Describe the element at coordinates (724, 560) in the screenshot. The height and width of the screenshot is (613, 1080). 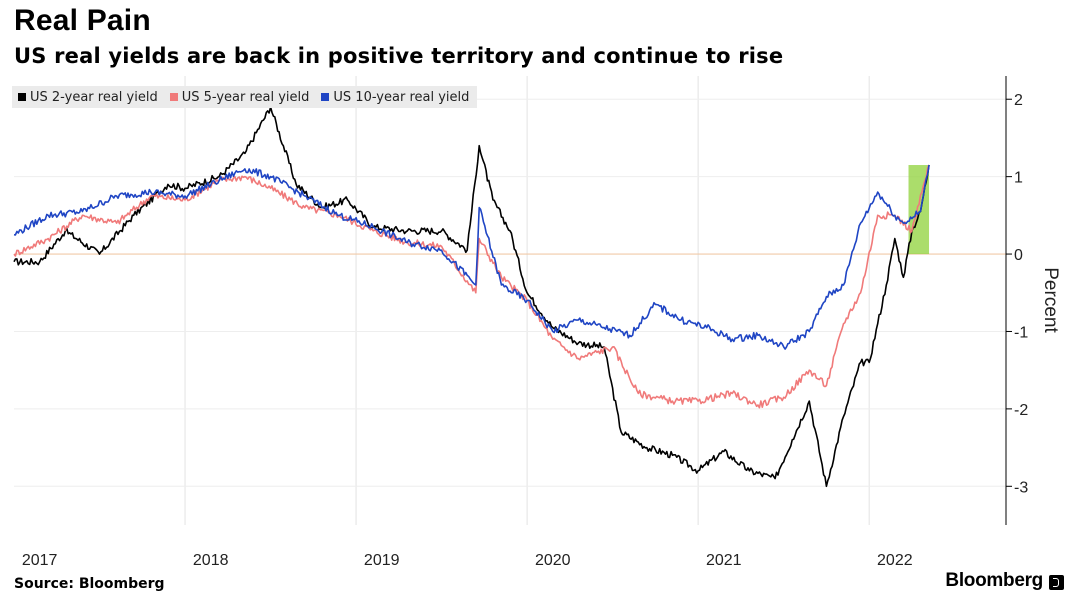
I see `x-tick-label: 2021` at that location.